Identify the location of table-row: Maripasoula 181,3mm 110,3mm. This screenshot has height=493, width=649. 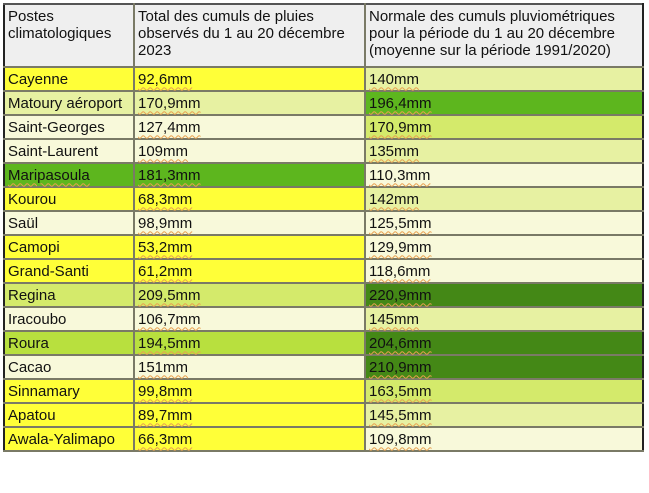
(323, 175).